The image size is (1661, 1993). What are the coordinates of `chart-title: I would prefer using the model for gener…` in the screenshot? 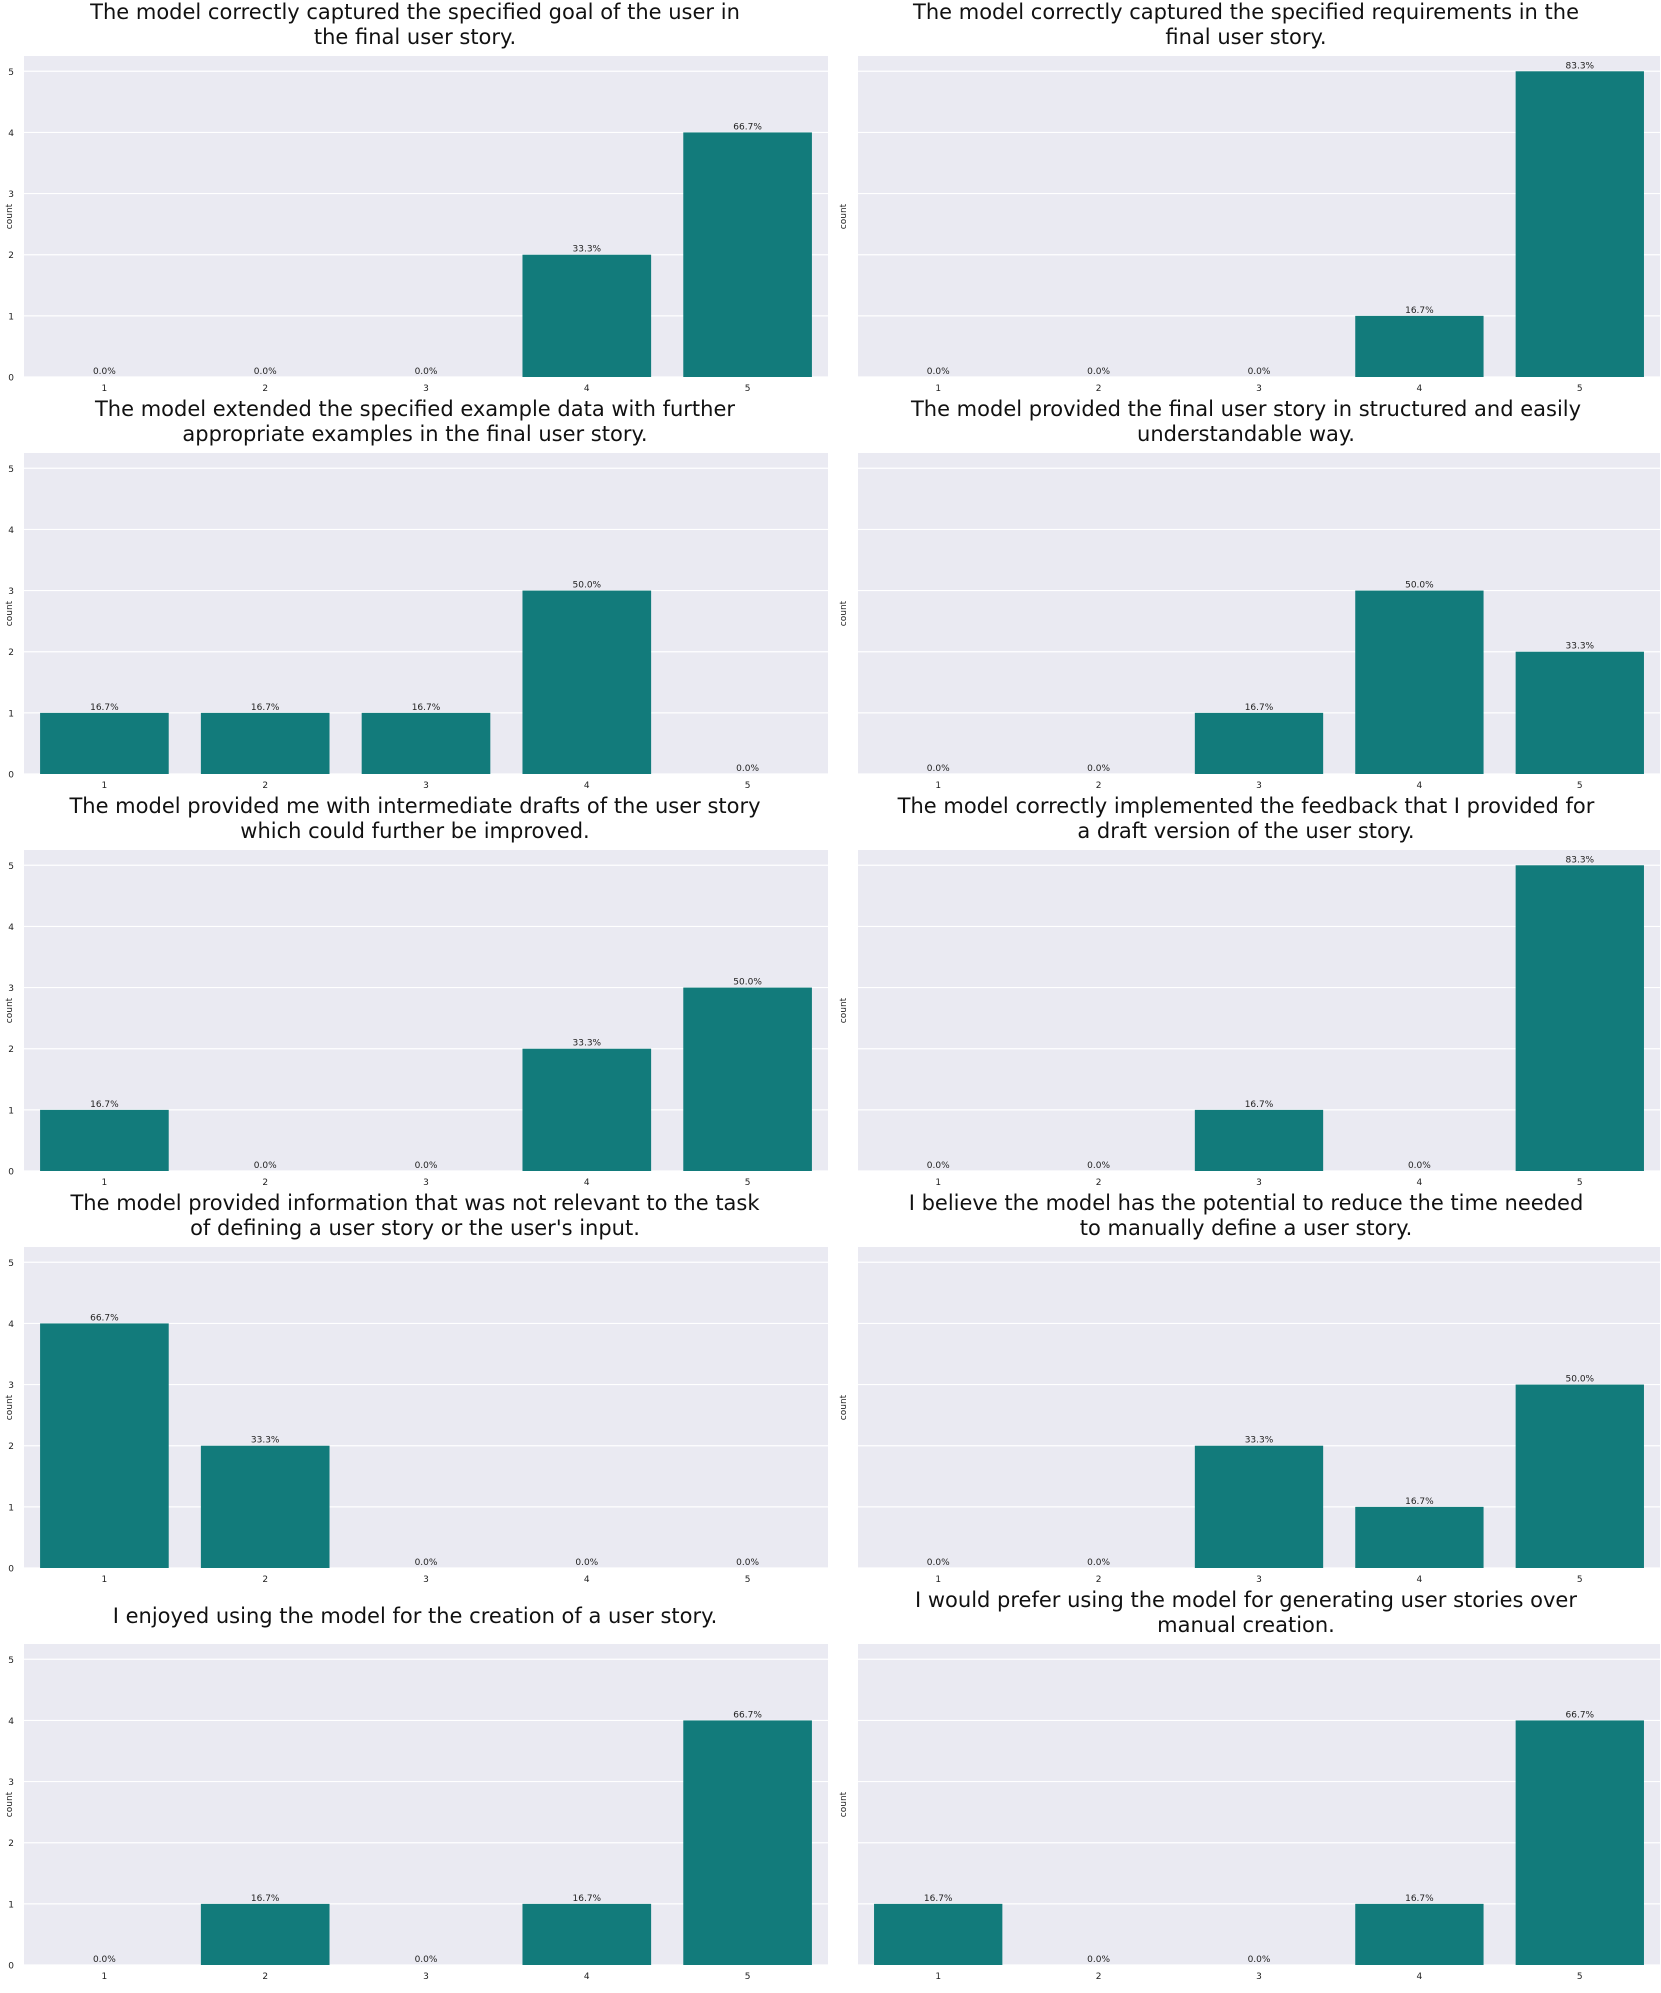 It's located at (1246, 1612).